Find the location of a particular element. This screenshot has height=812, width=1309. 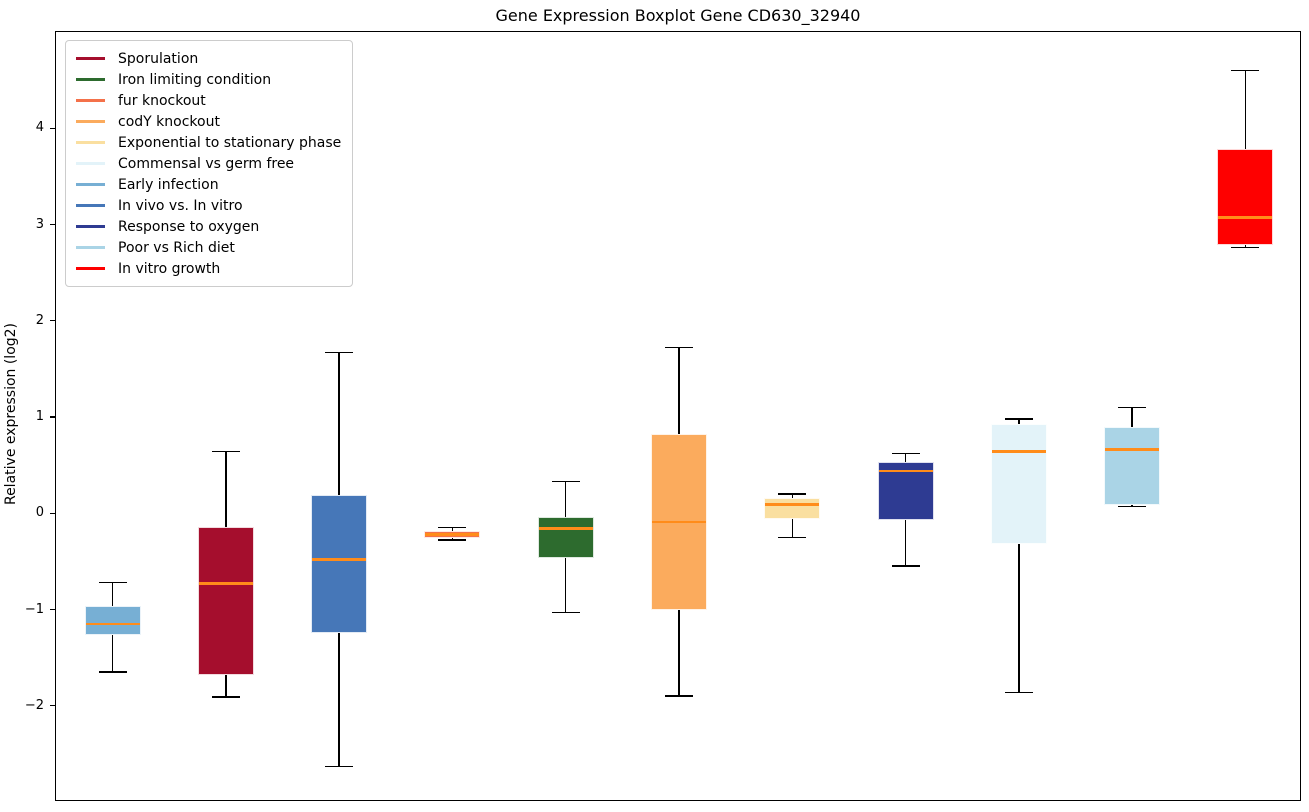

legend-label: Iron limiting condition is located at coordinates (195, 79).